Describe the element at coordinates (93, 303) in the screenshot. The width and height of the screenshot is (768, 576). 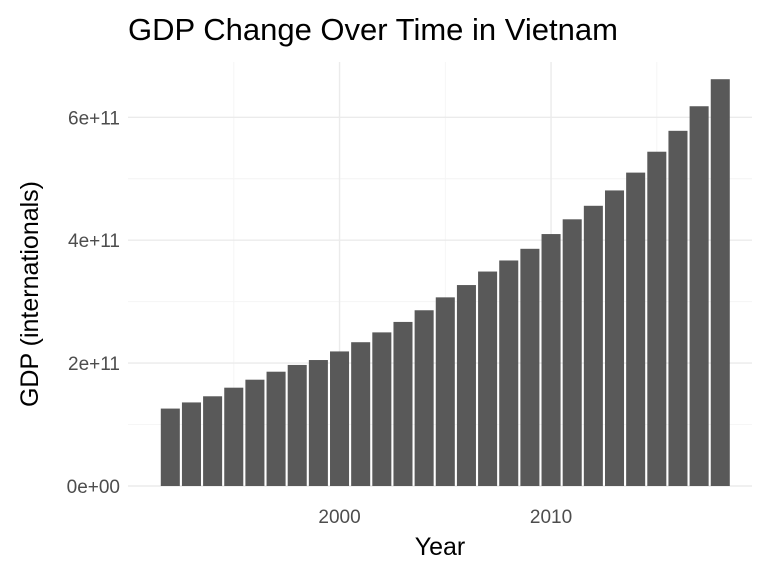
I see `y-axis-tick-labels: 0e+00 2e+11 4e+11 6e+11` at that location.